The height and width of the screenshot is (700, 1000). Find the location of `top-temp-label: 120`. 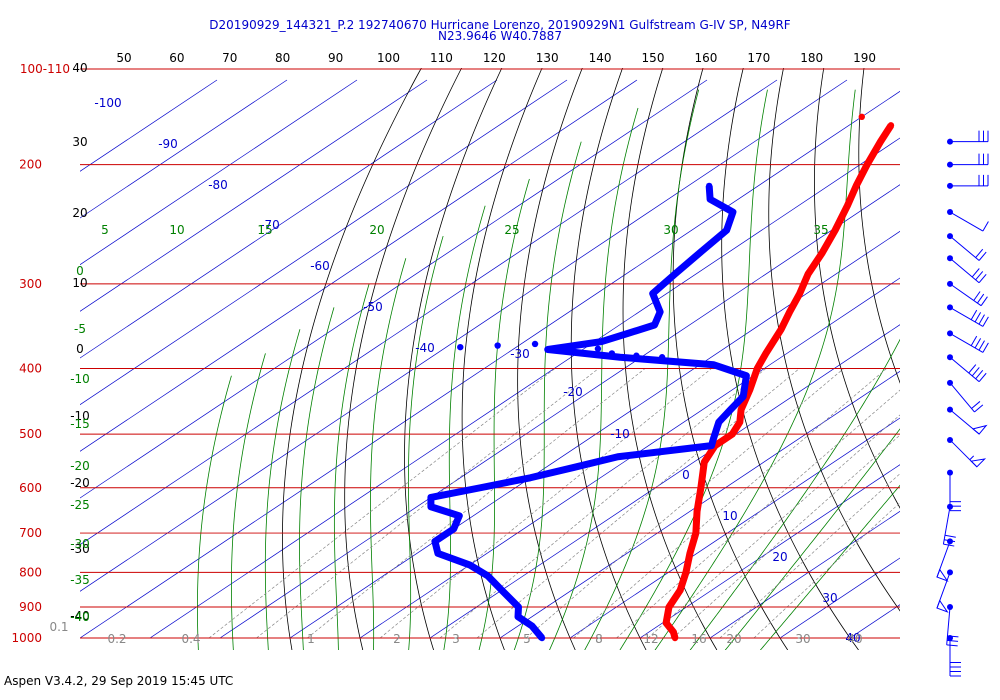

top-temp-label: 120 is located at coordinates (494, 58).